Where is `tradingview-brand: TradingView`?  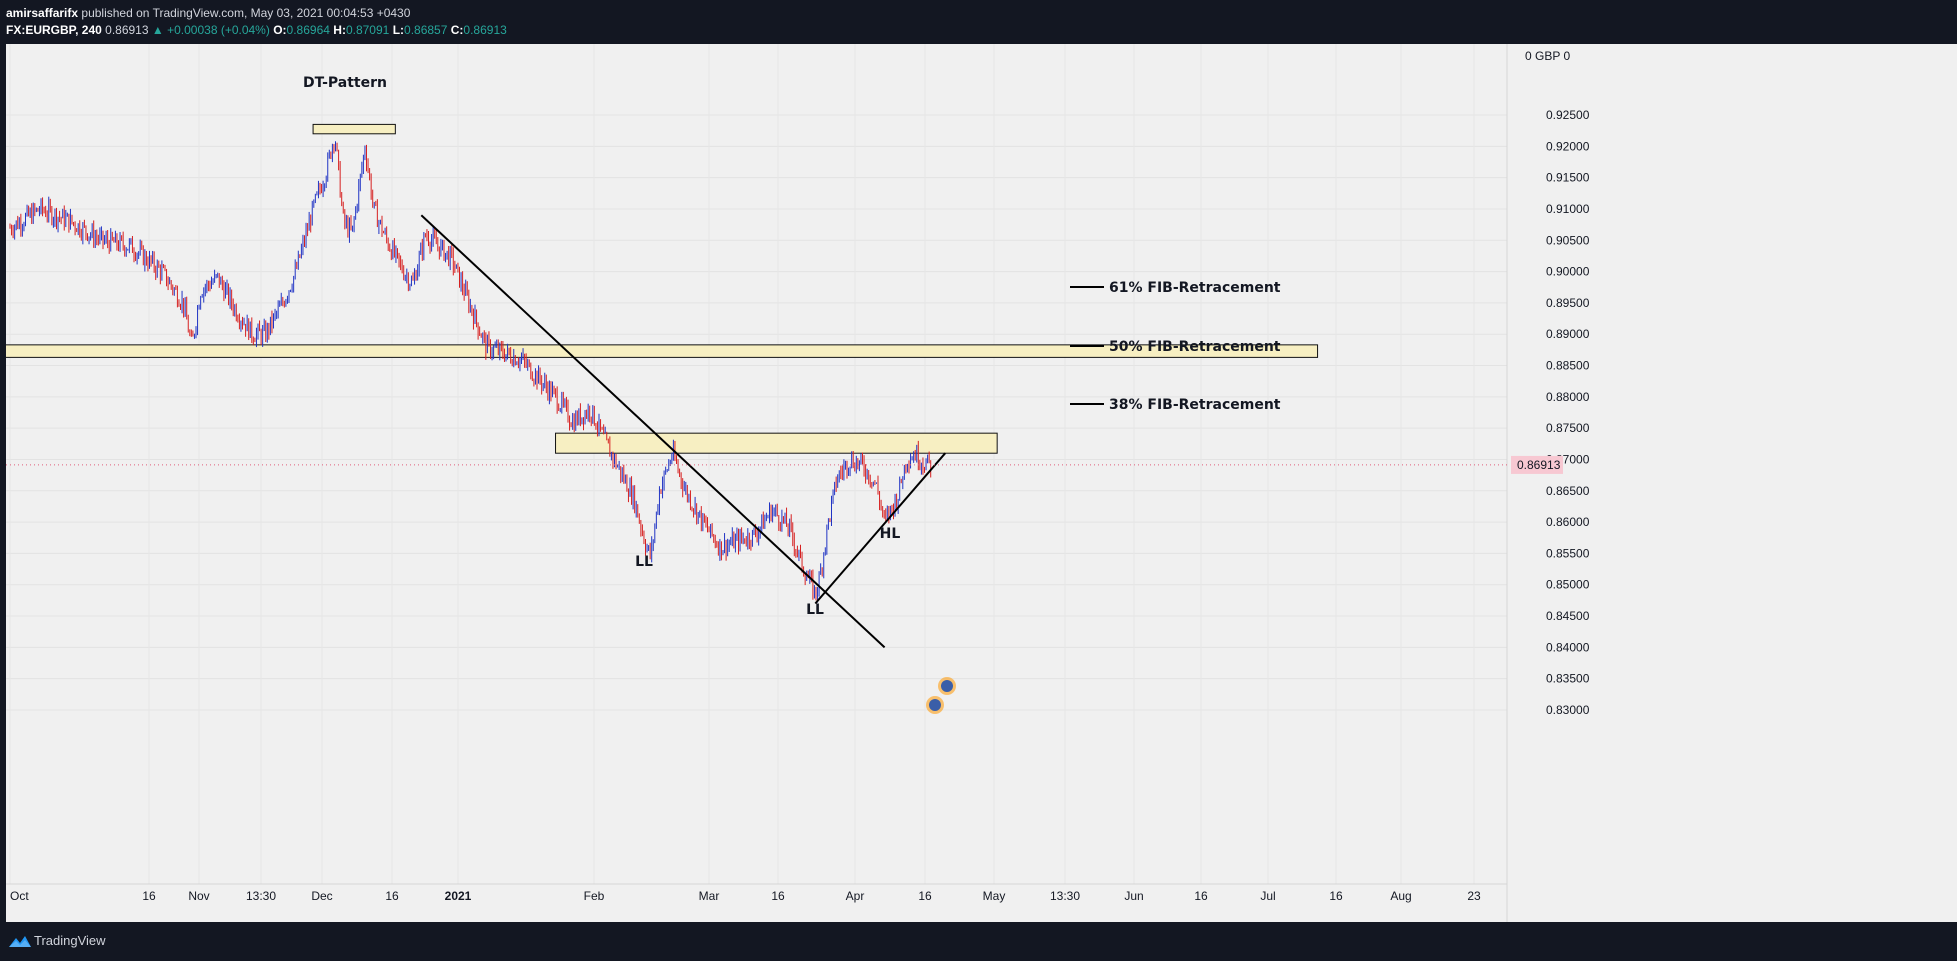 tradingview-brand: TradingView is located at coordinates (70, 940).